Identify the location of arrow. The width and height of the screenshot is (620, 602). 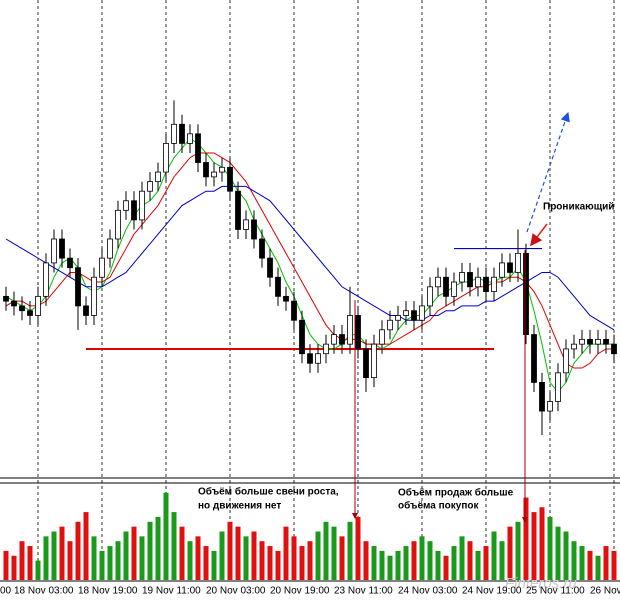
(539, 235).